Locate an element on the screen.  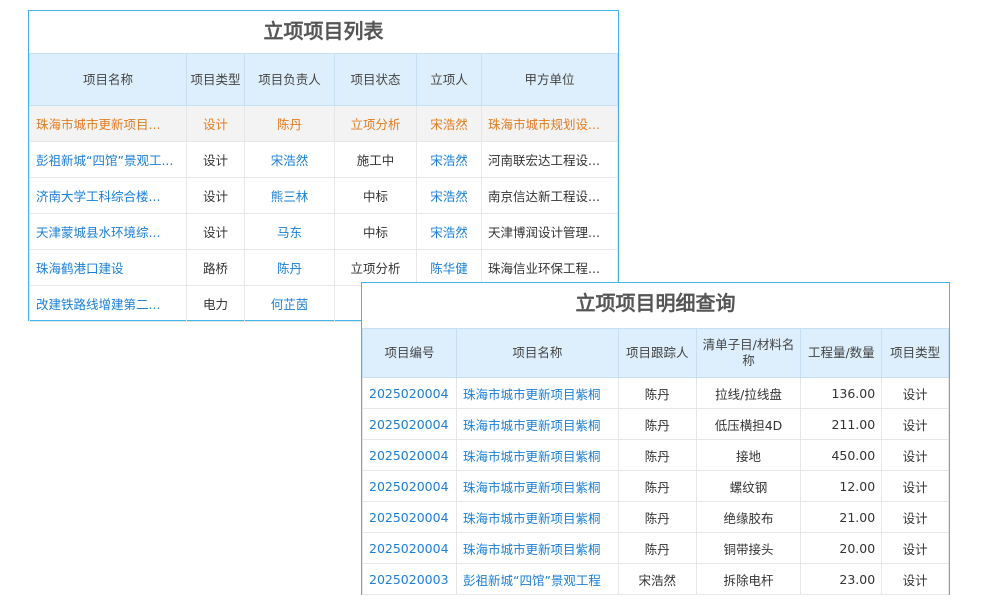
column-header: 清单子目/材料名称 is located at coordinates (748, 353).